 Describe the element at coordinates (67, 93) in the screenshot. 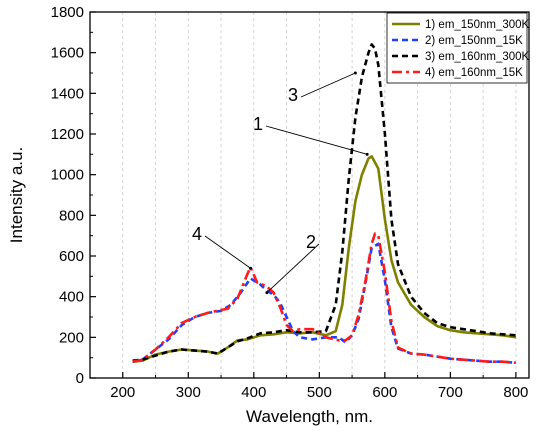

I see `y-tick-label: 1400` at that location.